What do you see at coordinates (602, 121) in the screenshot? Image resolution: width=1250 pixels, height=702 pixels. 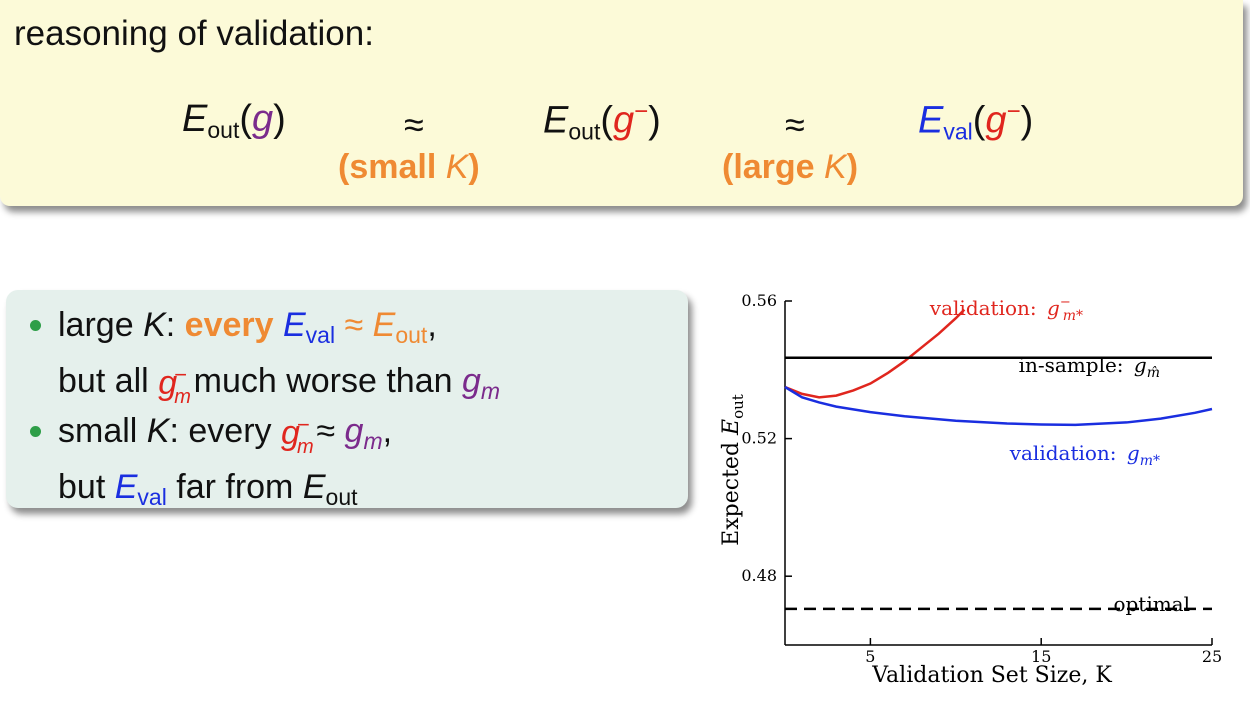 I see `formula-term-eout-gminus: Eout(g−)` at bounding box center [602, 121].